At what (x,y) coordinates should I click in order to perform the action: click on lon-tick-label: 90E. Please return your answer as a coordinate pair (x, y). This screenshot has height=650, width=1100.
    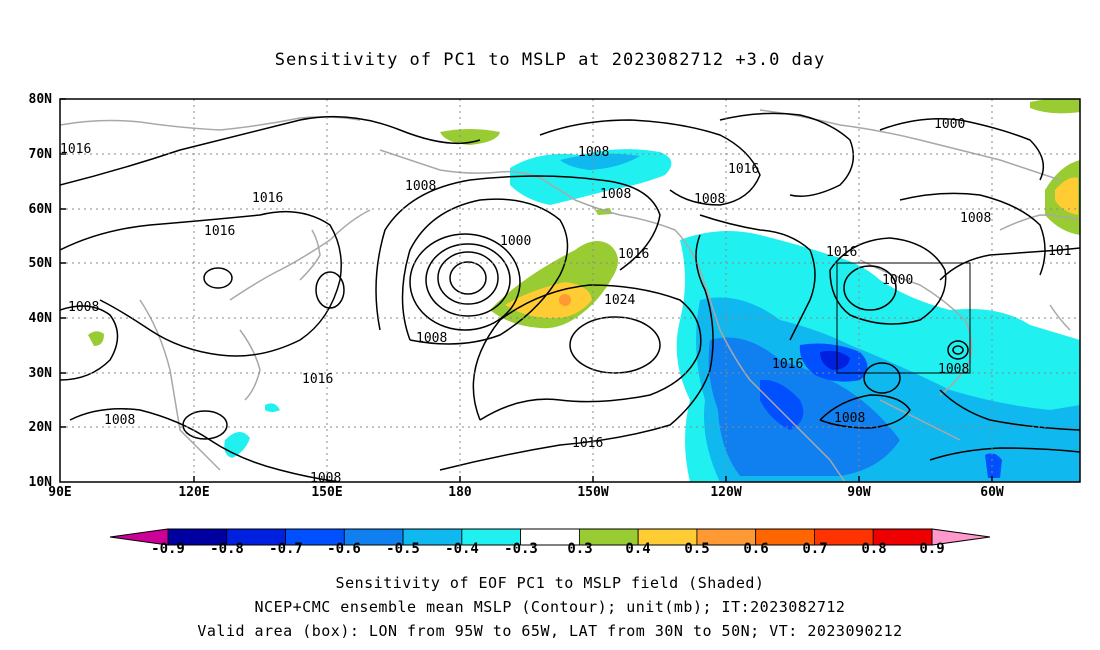
    Looking at the image, I should click on (60, 492).